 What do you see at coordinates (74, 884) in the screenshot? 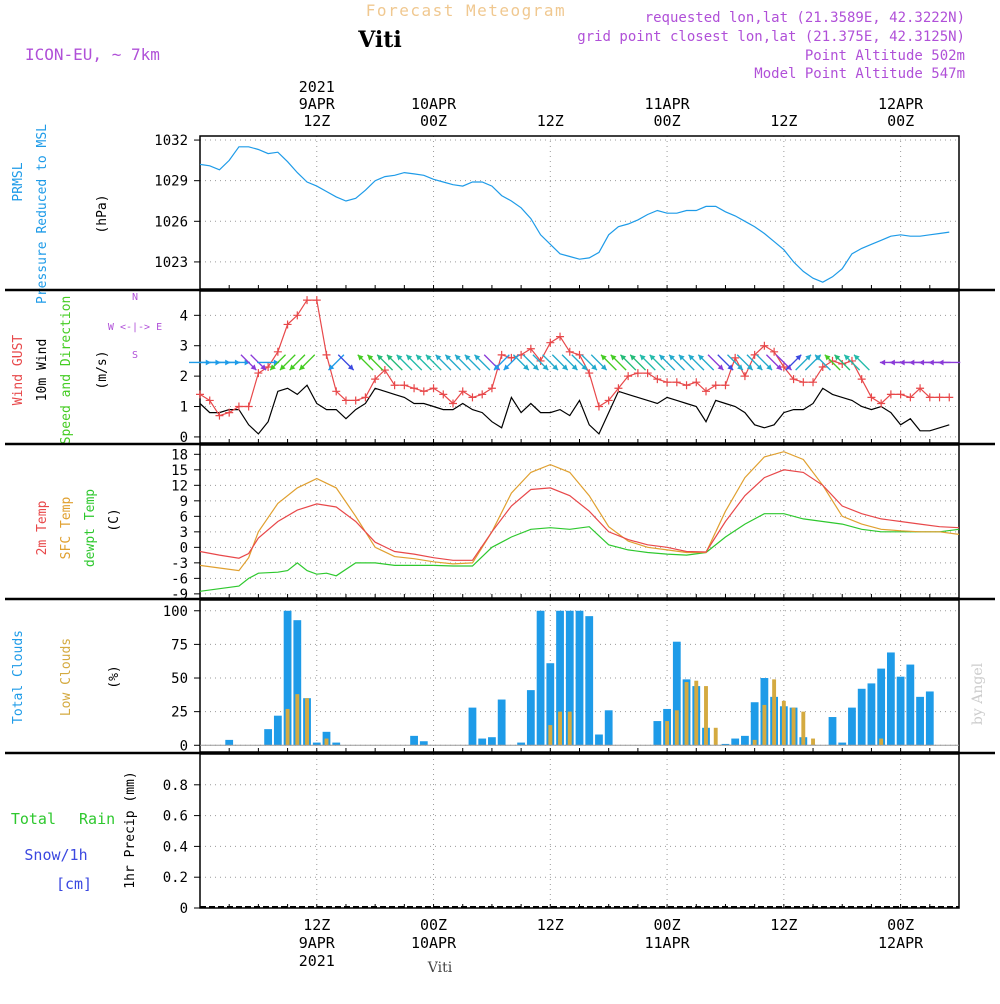
I see `snow-units-label: [cm]` at bounding box center [74, 884].